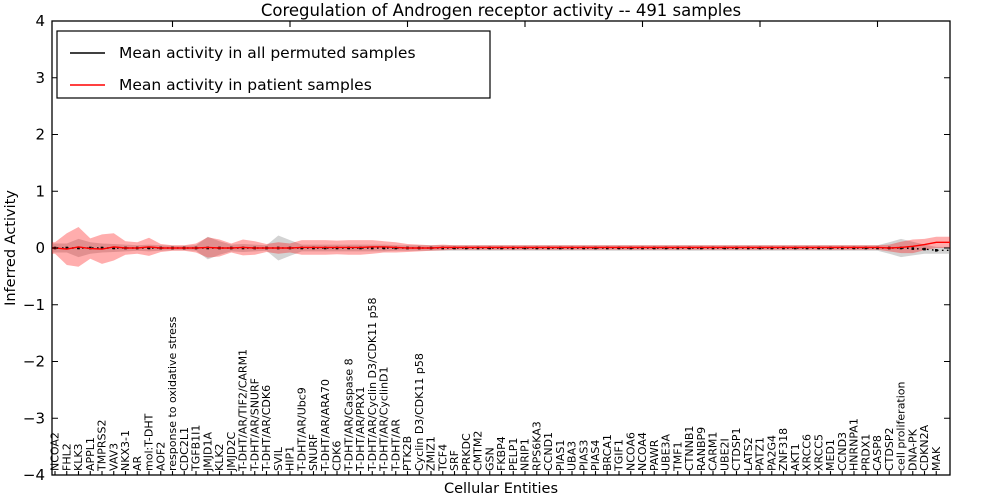  What do you see at coordinates (548, 451) in the screenshot?
I see `x-tick-label: CCND1` at bounding box center [548, 451].